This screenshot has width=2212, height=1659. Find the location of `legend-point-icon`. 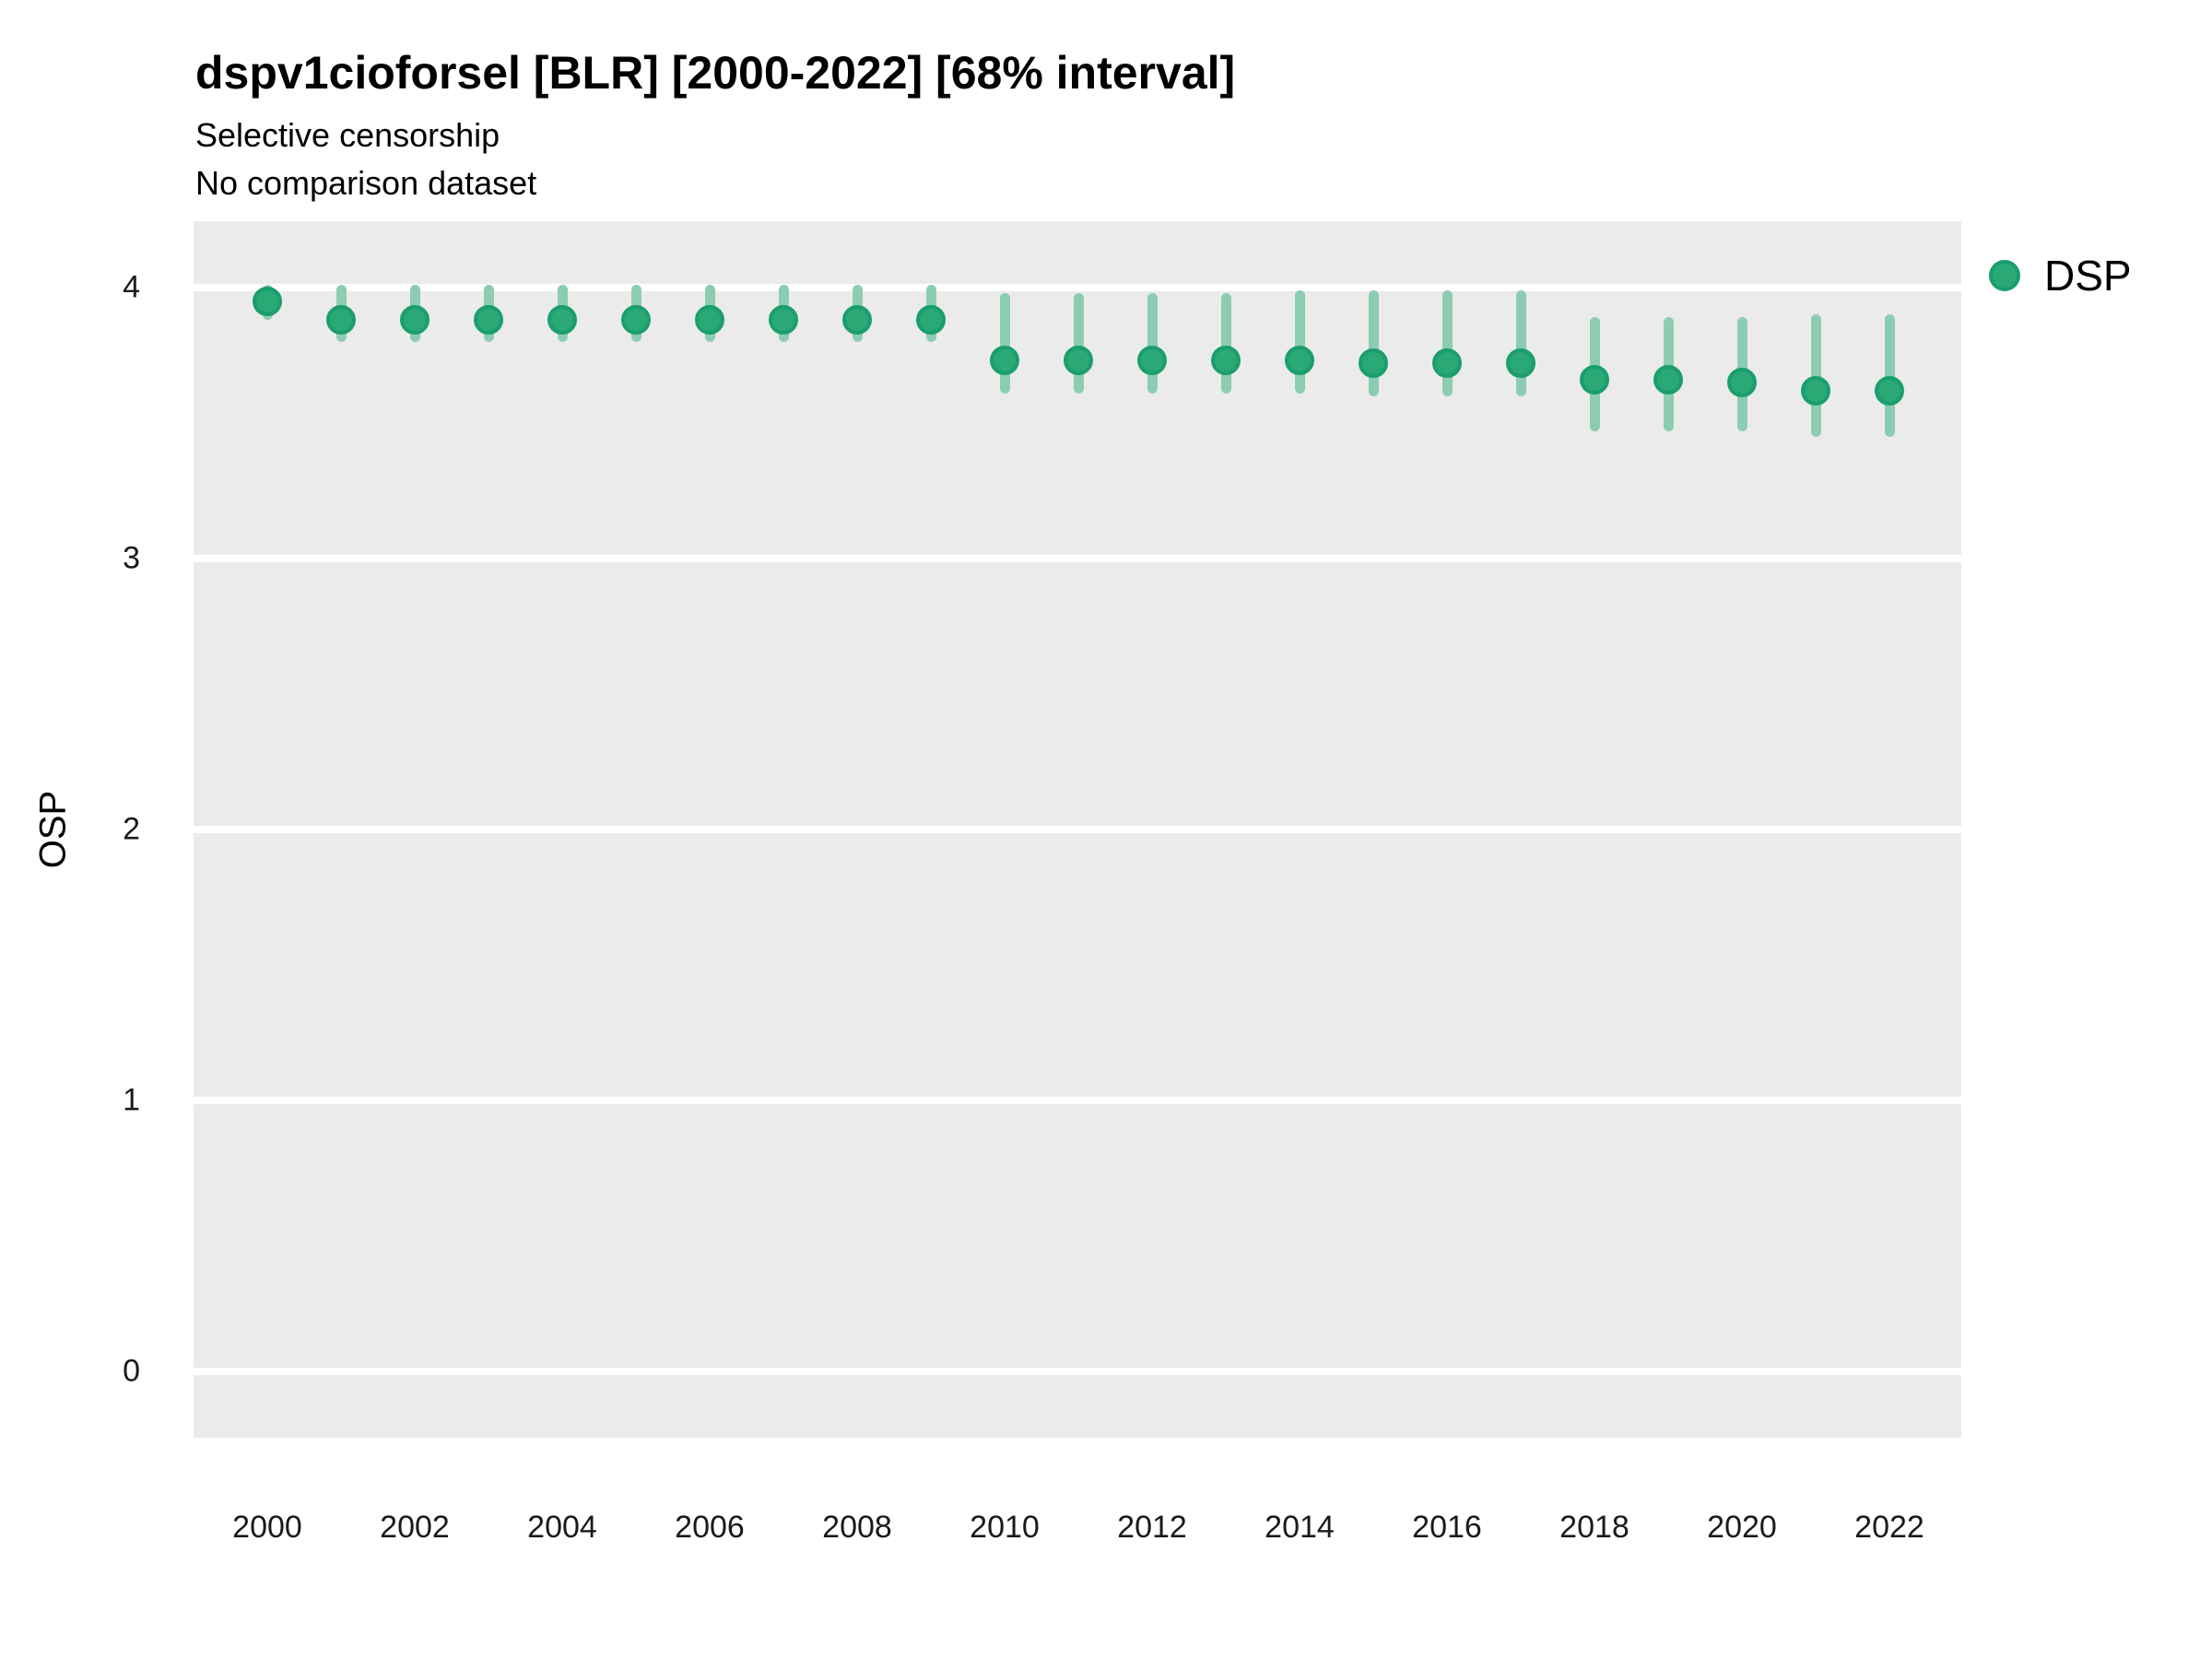

legend-point-icon is located at coordinates (2004, 275).